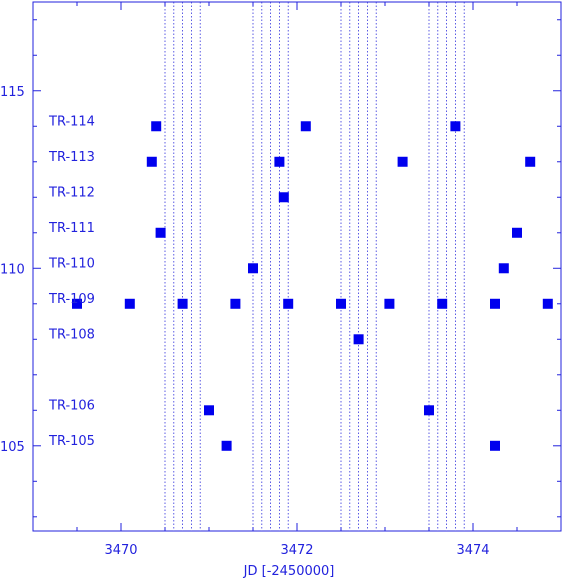 Image resolution: width=563 pixels, height=580 pixels. What do you see at coordinates (71, 228) in the screenshot?
I see `row-label: TR-111` at bounding box center [71, 228].